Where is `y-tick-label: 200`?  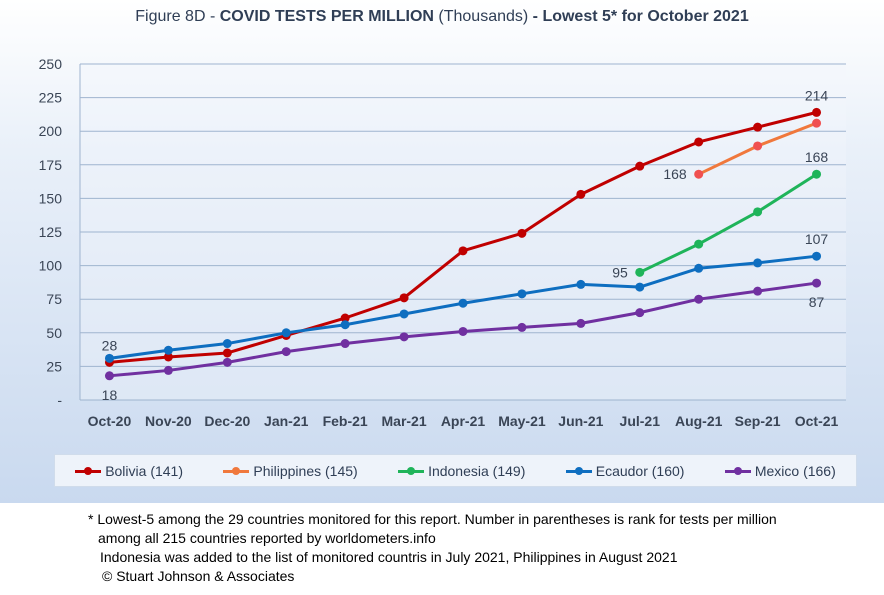
y-tick-label: 200 is located at coordinates (51, 131).